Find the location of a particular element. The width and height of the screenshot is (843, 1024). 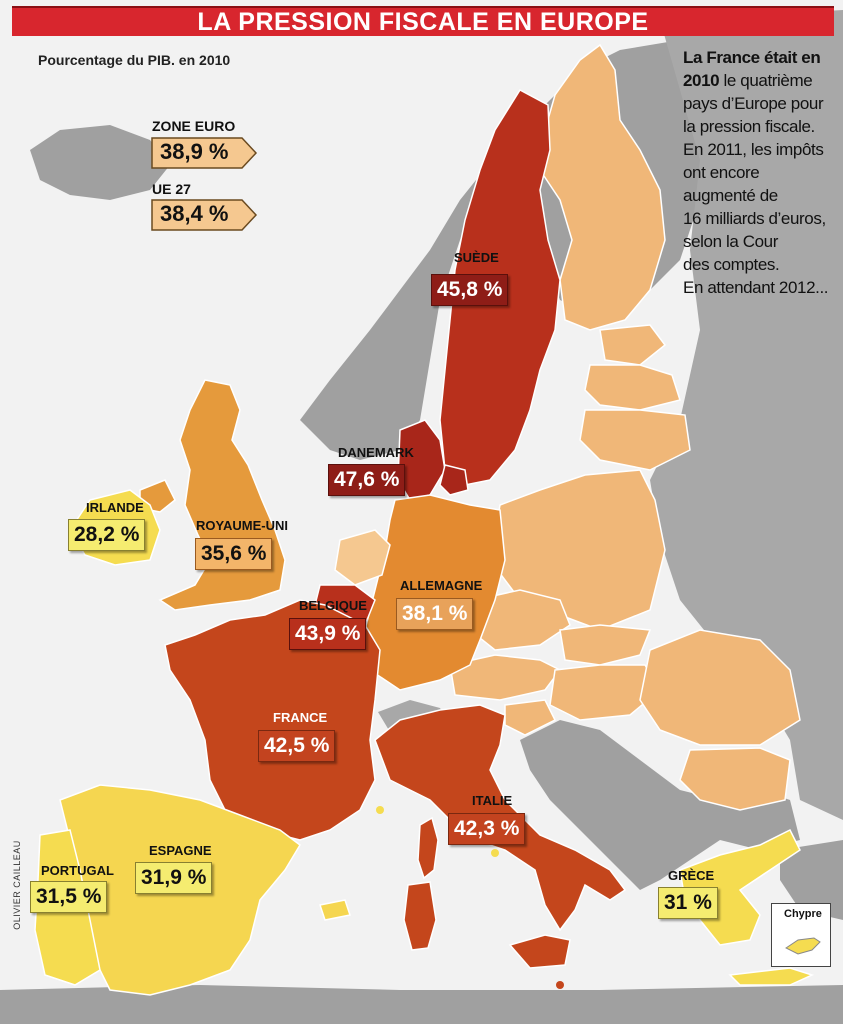

value-grece: 31 % is located at coordinates (688, 903).